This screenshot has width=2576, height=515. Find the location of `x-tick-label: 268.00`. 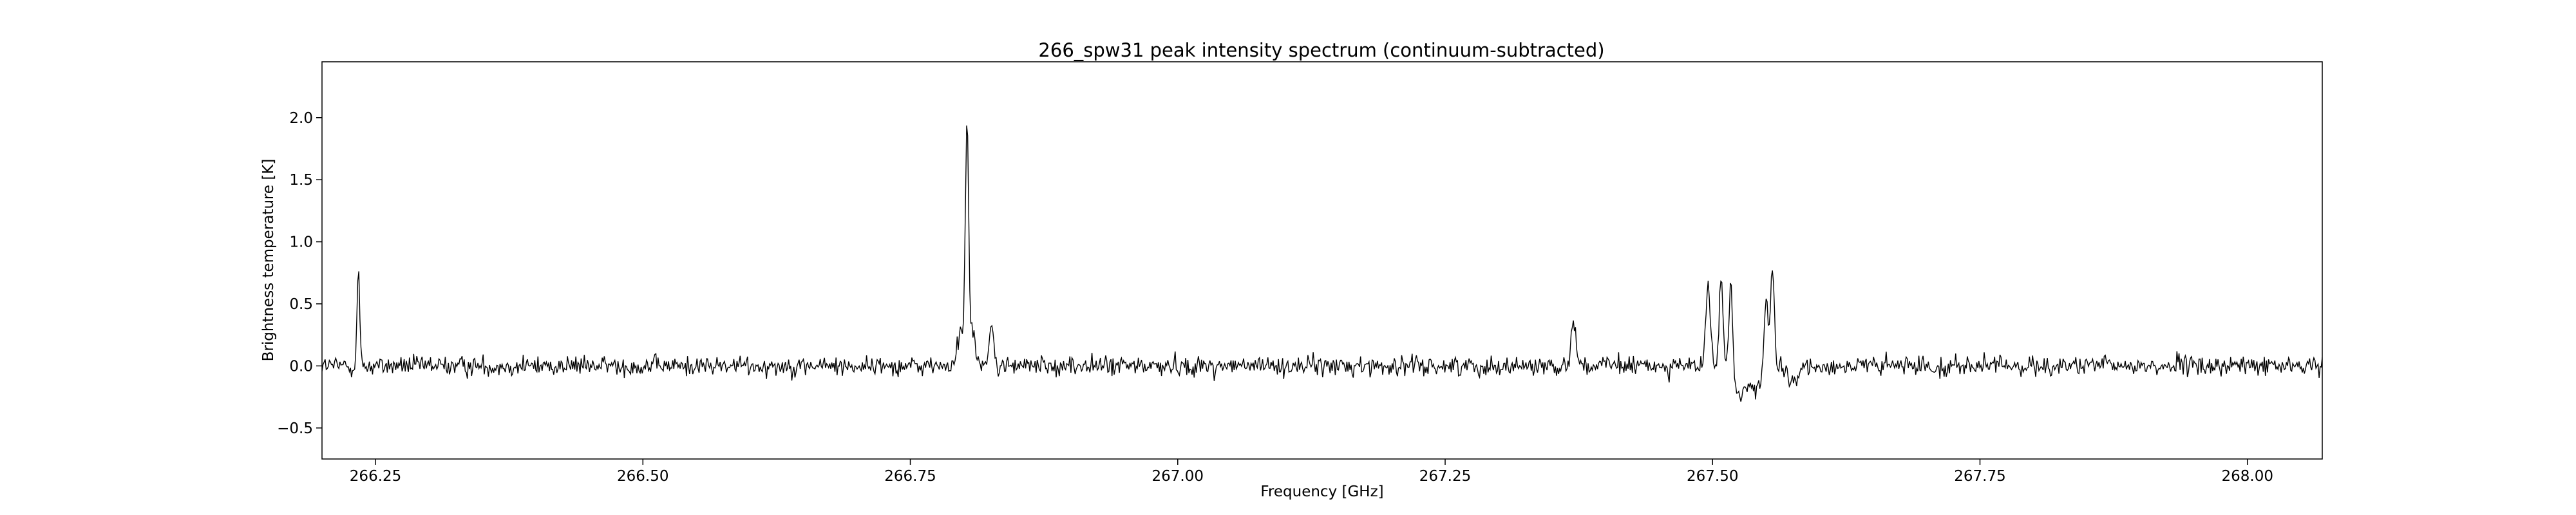

x-tick-label: 268.00 is located at coordinates (2247, 476).